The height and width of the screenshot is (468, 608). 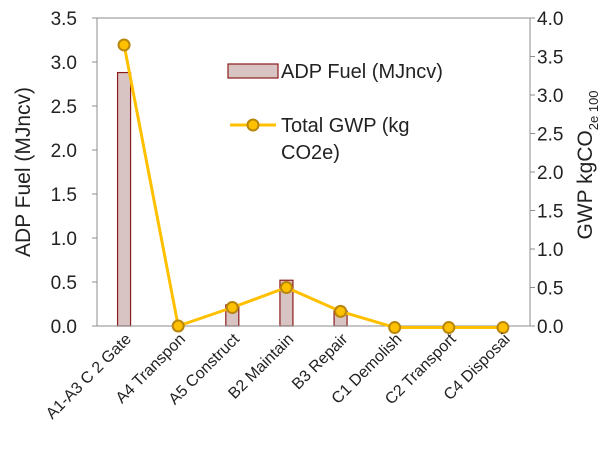 I want to click on left-tick-label-3: 1.5, so click(x=64, y=195).